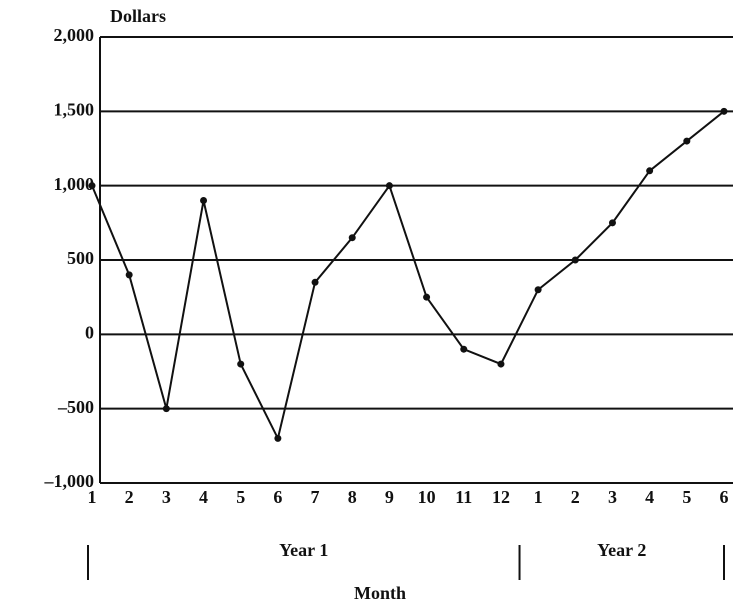 This screenshot has height=608, width=733. Describe the element at coordinates (352, 497) in the screenshot. I see `x-tick-label: 8` at that location.